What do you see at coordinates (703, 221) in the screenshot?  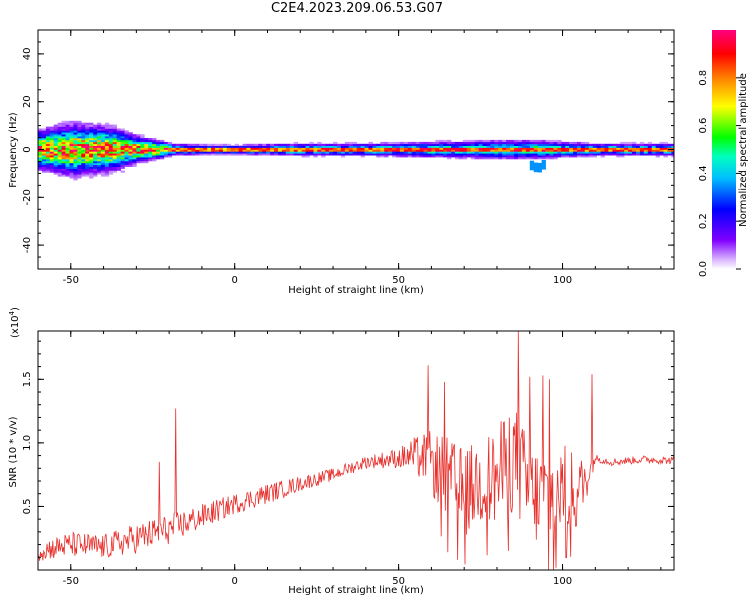 I see `colorbar-tick-label: 0.2` at bounding box center [703, 221].